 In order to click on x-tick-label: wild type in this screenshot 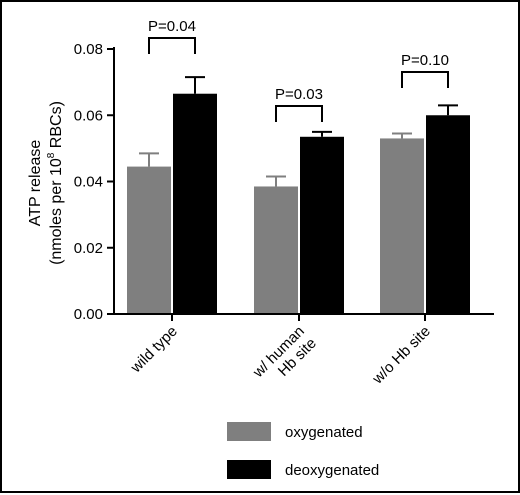, I will do `click(154, 350)`.